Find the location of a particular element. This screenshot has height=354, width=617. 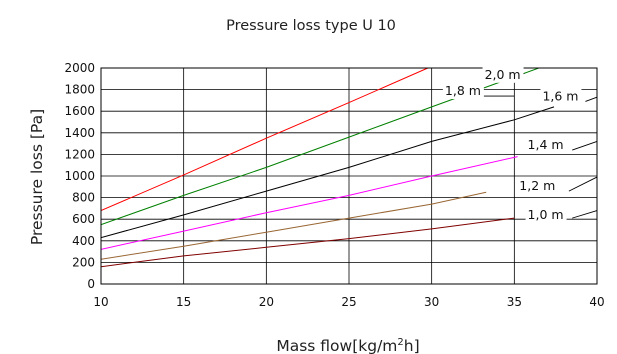

x-tick-label: 25 is located at coordinates (348, 302).